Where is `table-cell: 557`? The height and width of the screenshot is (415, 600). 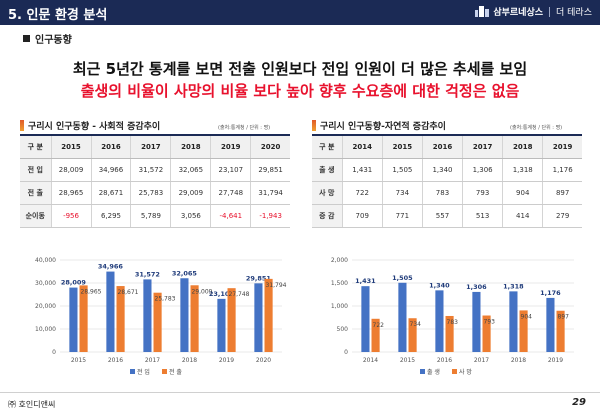 table-cell: 557 is located at coordinates (442, 216).